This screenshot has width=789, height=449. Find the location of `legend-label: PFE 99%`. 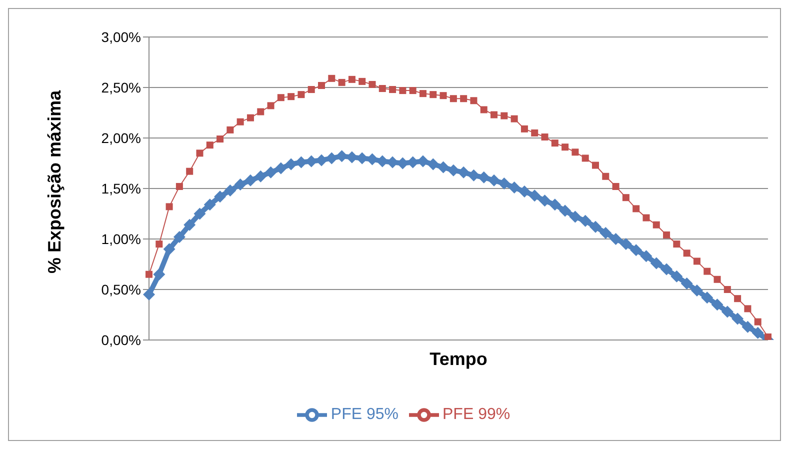

legend-label: PFE 99% is located at coordinates (476, 415).